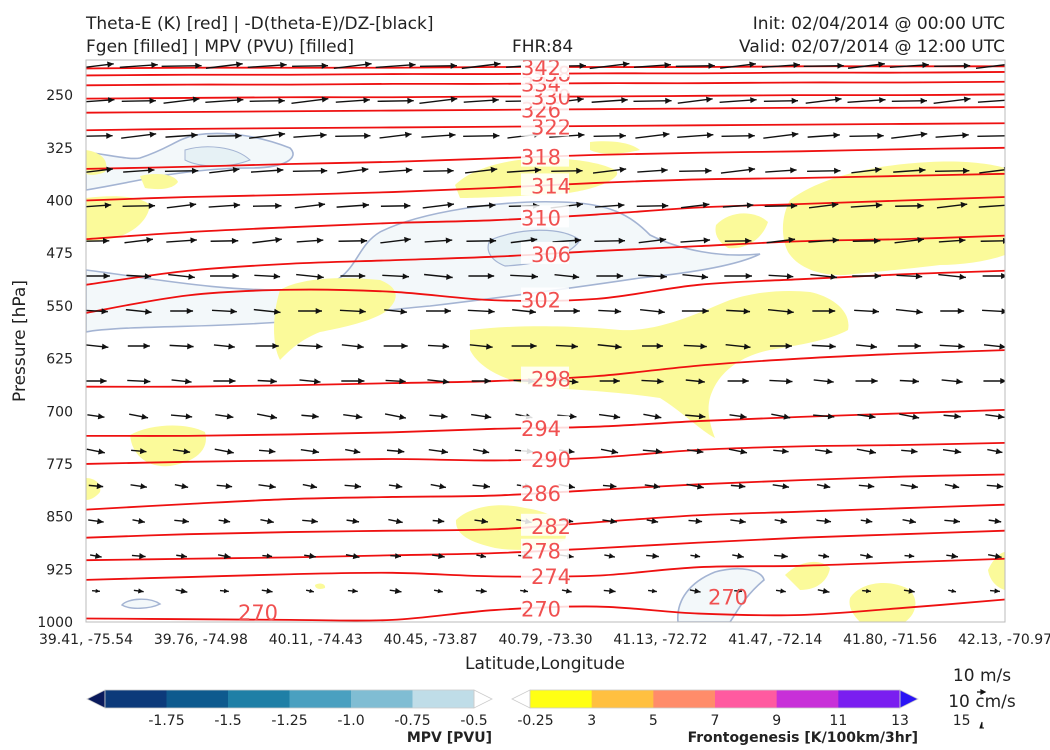  What do you see at coordinates (591, 721) in the screenshot?
I see `colorbar-tick-label: 3` at bounding box center [591, 721].